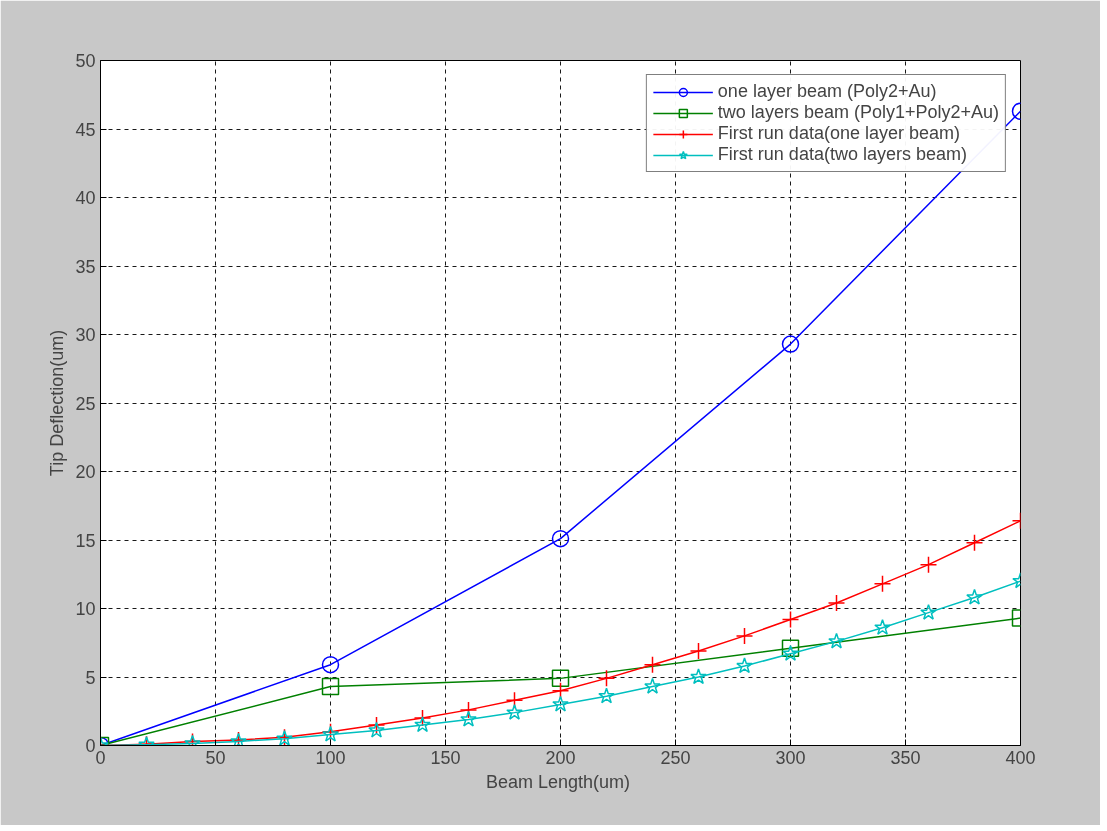 Image resolution: width=1107 pixels, height=831 pixels. Describe the element at coordinates (85, 61) in the screenshot. I see `y-tick-label: 50` at that location.